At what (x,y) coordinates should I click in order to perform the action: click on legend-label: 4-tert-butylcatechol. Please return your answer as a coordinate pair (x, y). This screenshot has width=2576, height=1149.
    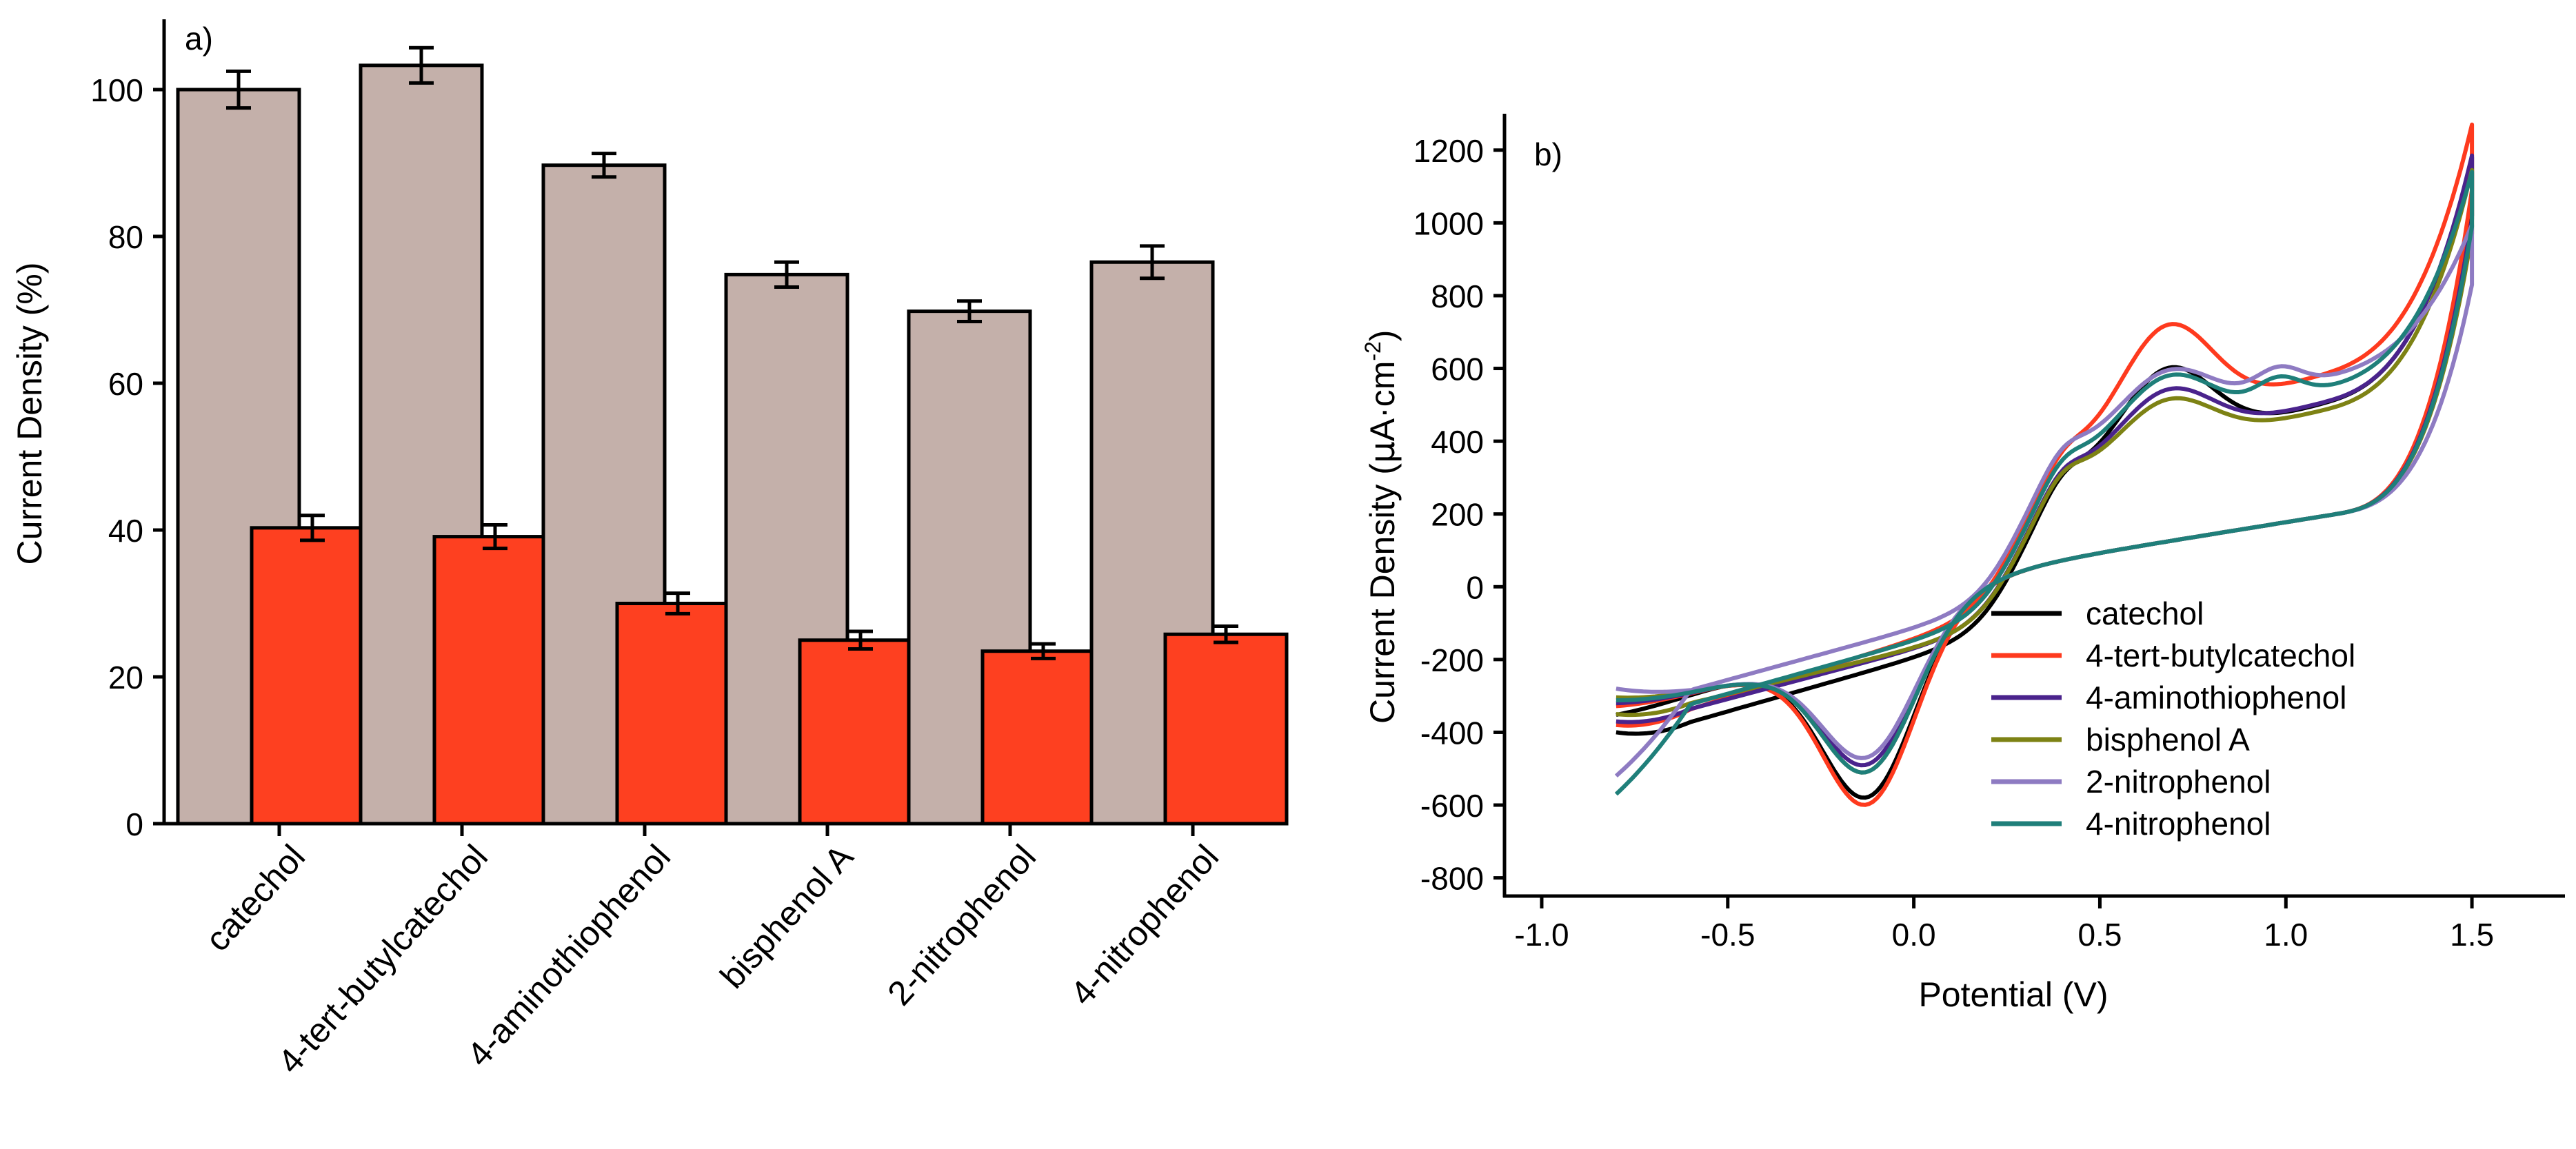
    Looking at the image, I should click on (2220, 655).